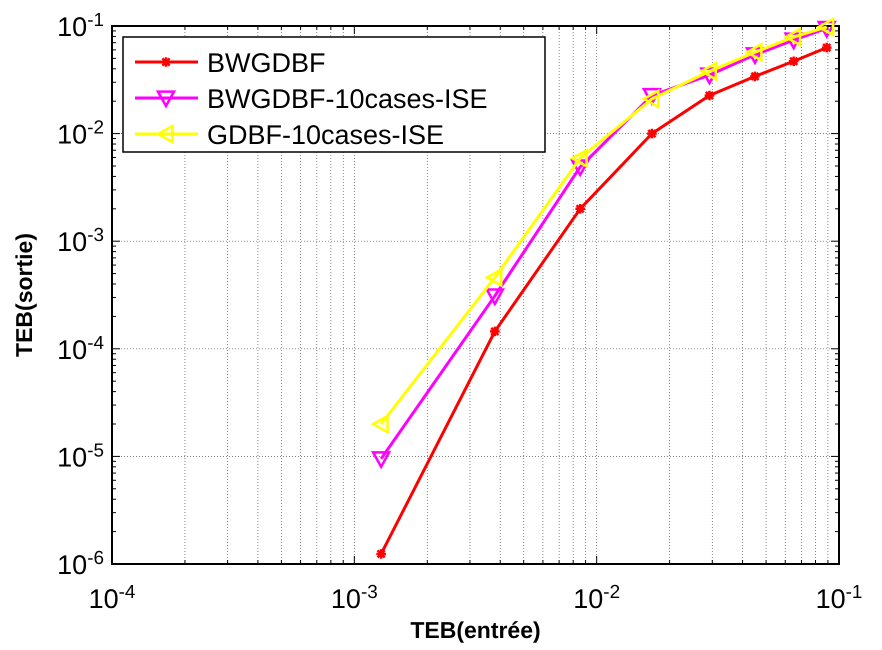 The width and height of the screenshot is (882, 650). I want to click on x-tick-label: 10$^{-3}$, so click(354, 598).